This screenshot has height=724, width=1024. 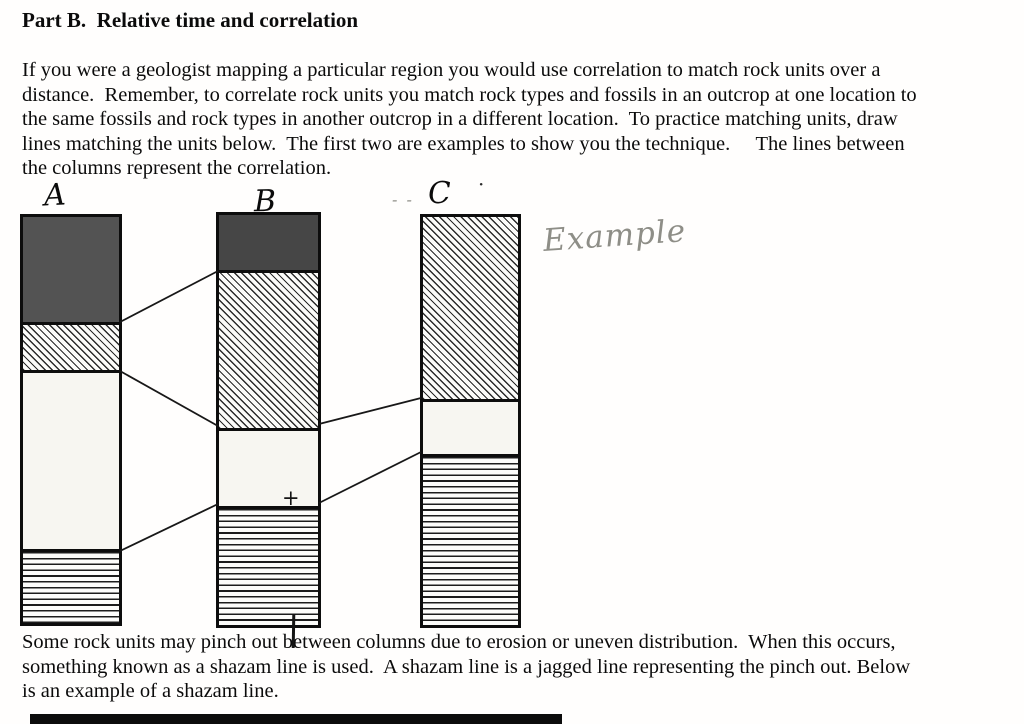 What do you see at coordinates (439, 193) in the screenshot?
I see `column-label-c: C` at bounding box center [439, 193].